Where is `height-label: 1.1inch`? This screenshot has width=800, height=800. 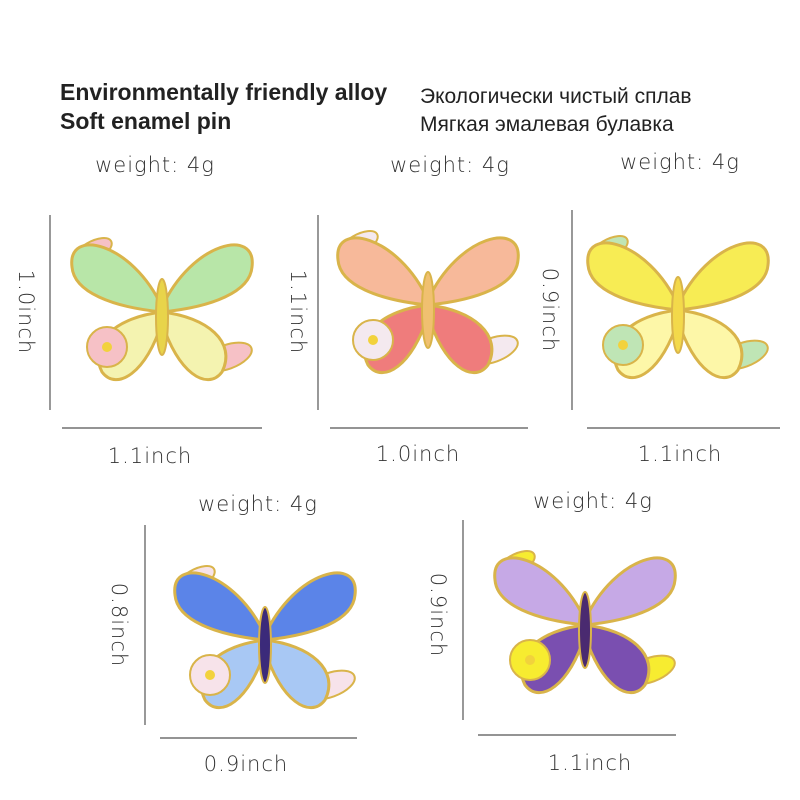
height-label: 1.1inch is located at coordinates (298, 312).